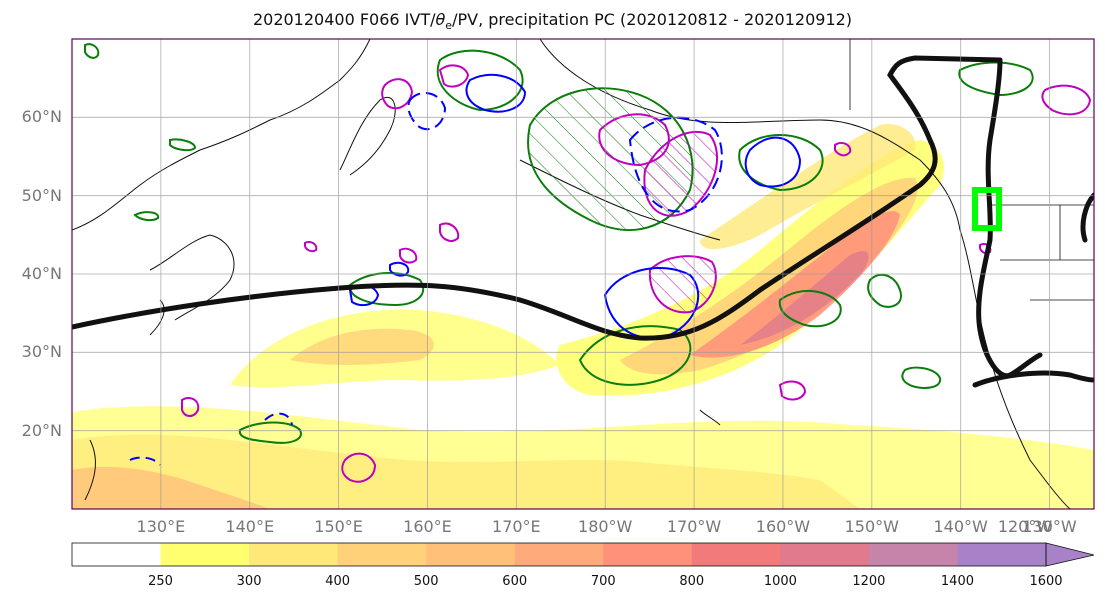 Image resolution: width=1105 pixels, height=603 pixels. I want to click on highlight-box, so click(987, 209).